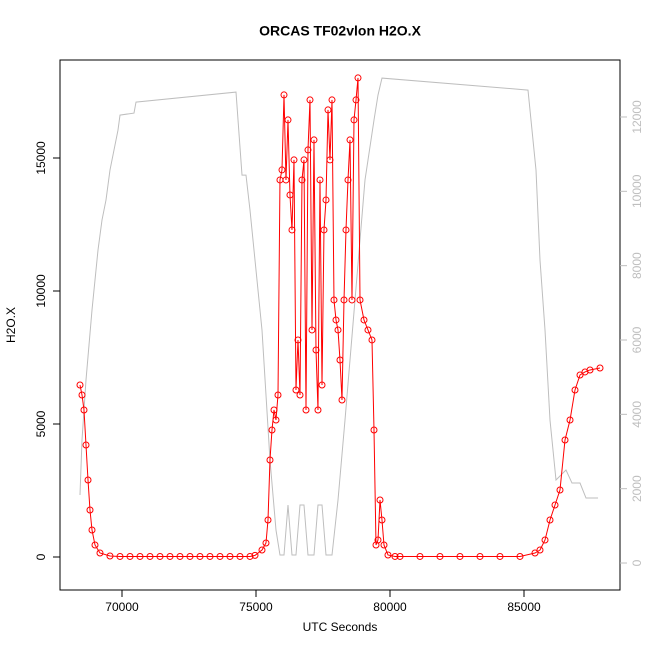 This screenshot has height=655, width=650. Describe the element at coordinates (340, 627) in the screenshot. I see `x-axis-label: UTC Seconds` at that location.